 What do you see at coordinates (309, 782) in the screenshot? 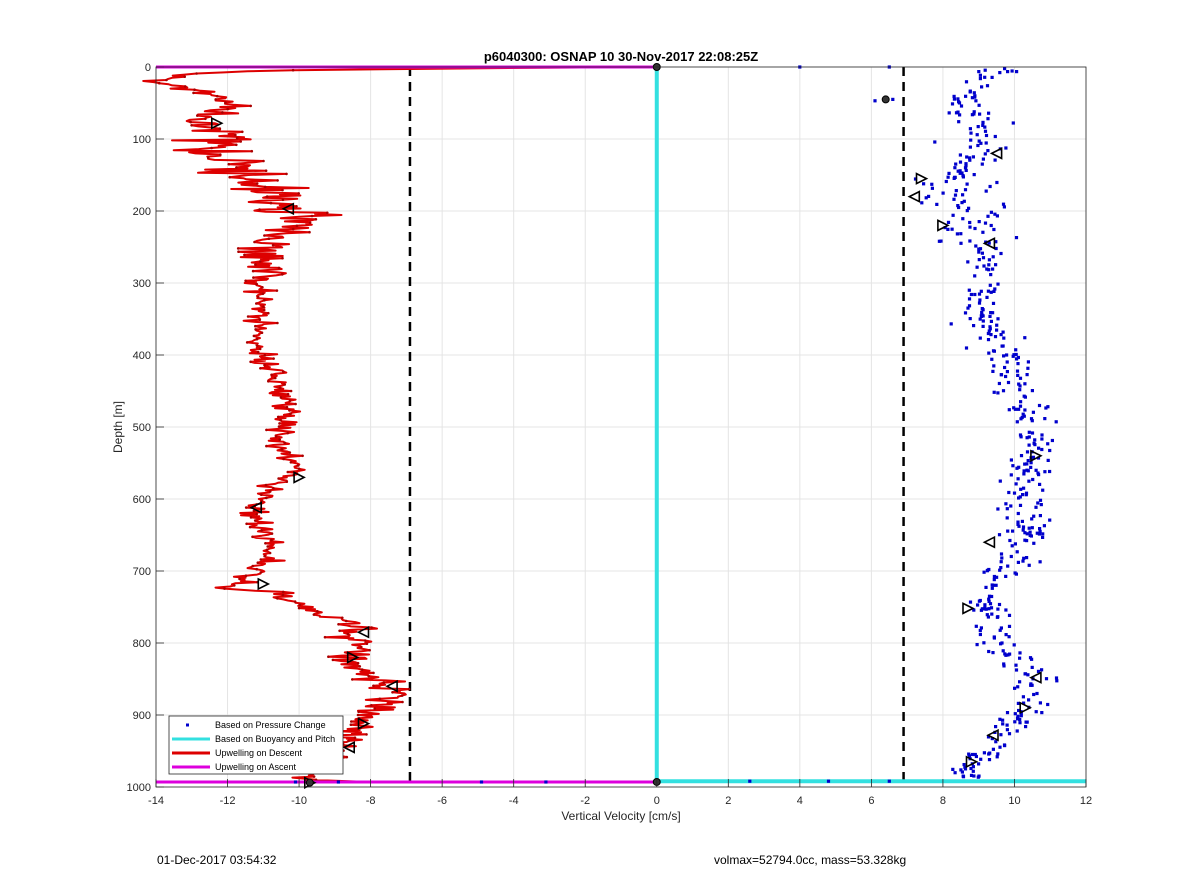
I see `endpoint-marker` at bounding box center [309, 782].